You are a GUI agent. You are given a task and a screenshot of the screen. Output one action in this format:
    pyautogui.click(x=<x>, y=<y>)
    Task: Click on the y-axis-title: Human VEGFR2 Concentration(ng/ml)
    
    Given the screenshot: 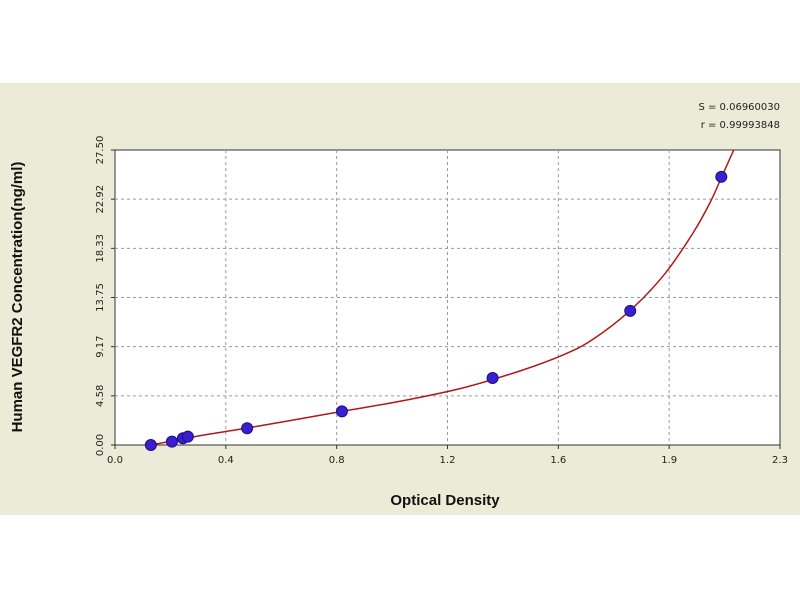 What is the action you would take?
    pyautogui.click(x=17, y=297)
    